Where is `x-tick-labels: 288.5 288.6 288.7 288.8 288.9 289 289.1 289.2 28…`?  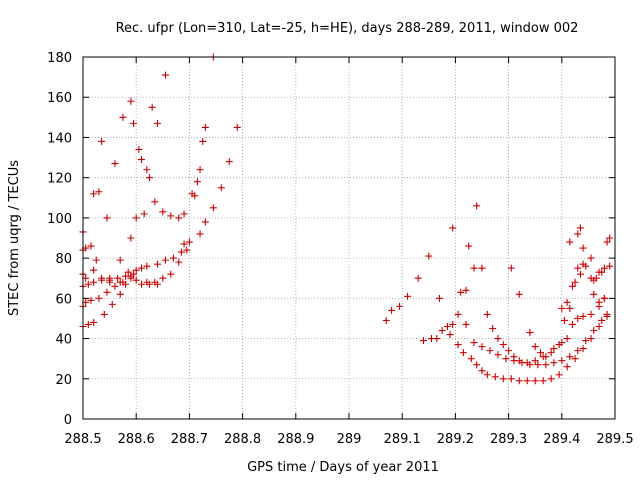 x-tick-labels: 288.5 288.6 288.7 288.8 288.9 289 289.1 289.2 28… is located at coordinates (348, 439).